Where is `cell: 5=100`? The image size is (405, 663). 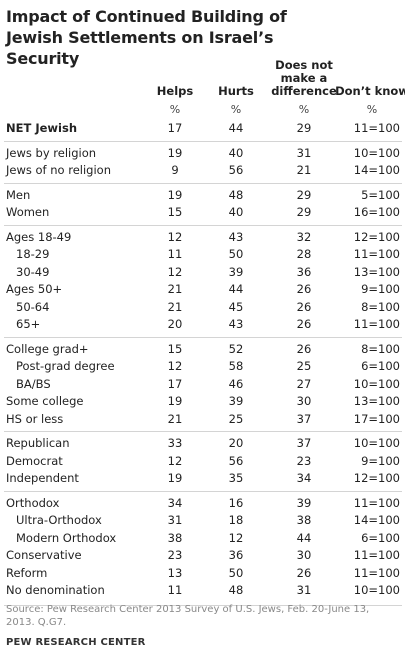
cell: 5=100 is located at coordinates (380, 194).